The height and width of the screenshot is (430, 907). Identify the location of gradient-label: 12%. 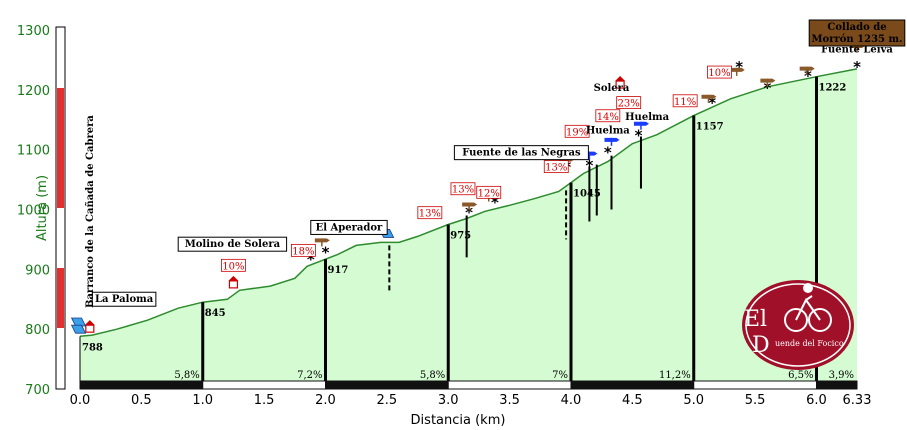
(489, 192).